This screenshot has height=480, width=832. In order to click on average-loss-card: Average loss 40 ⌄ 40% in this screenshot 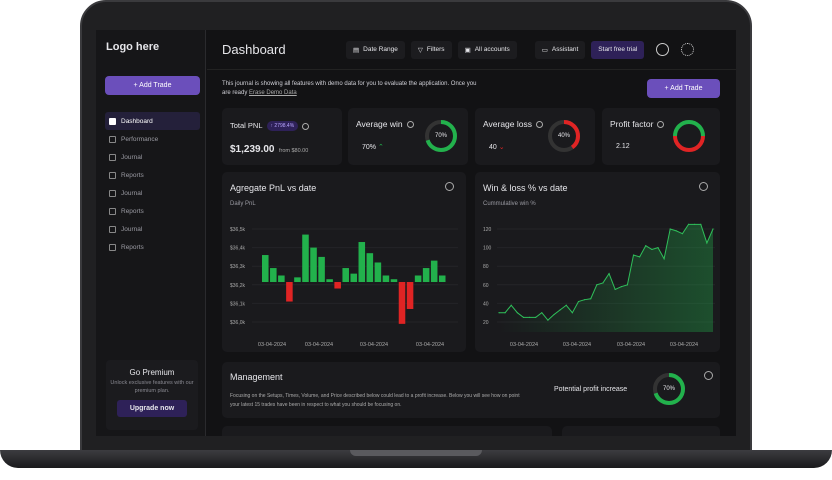, I will do `click(535, 136)`.